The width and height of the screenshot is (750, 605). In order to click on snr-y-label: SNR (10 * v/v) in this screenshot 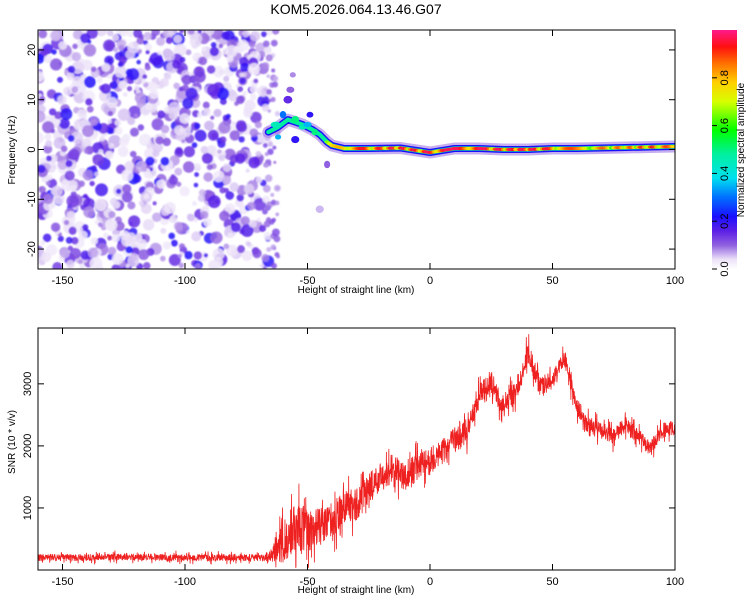, I will do `click(12, 442)`.